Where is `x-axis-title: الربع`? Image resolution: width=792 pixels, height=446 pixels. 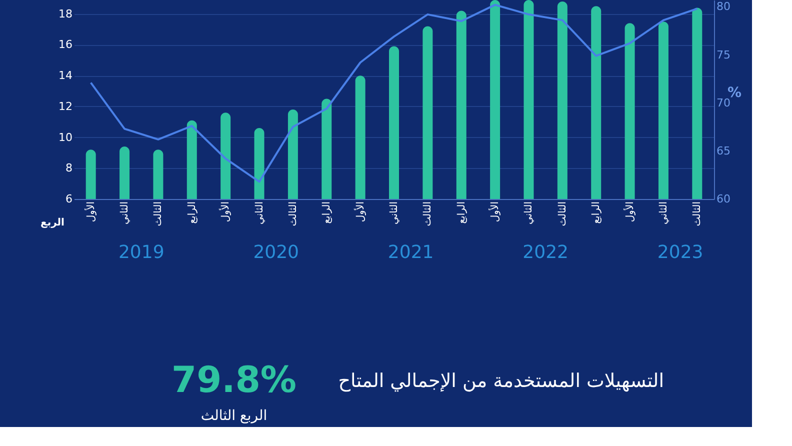
x-axis-title: الربع is located at coordinates (52, 223).